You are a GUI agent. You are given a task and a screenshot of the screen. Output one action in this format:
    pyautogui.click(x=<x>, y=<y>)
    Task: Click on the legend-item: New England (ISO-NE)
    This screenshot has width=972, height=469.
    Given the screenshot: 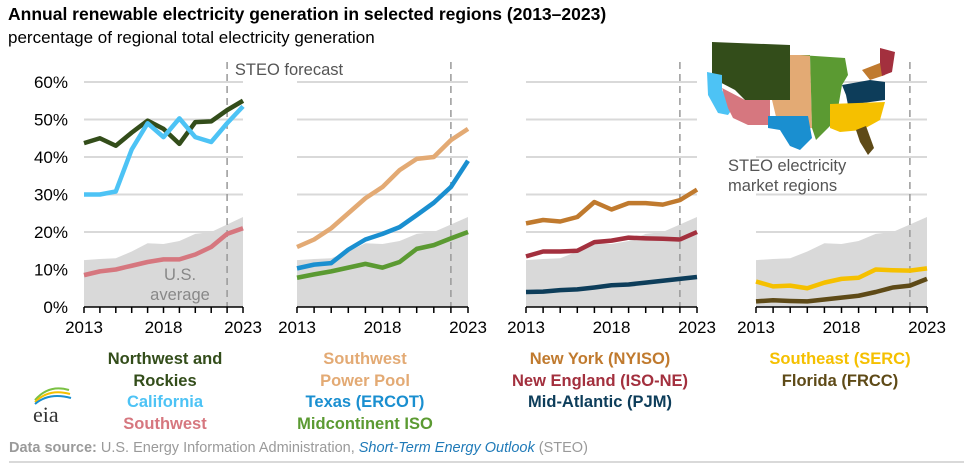 What is the action you would take?
    pyautogui.click(x=599, y=380)
    